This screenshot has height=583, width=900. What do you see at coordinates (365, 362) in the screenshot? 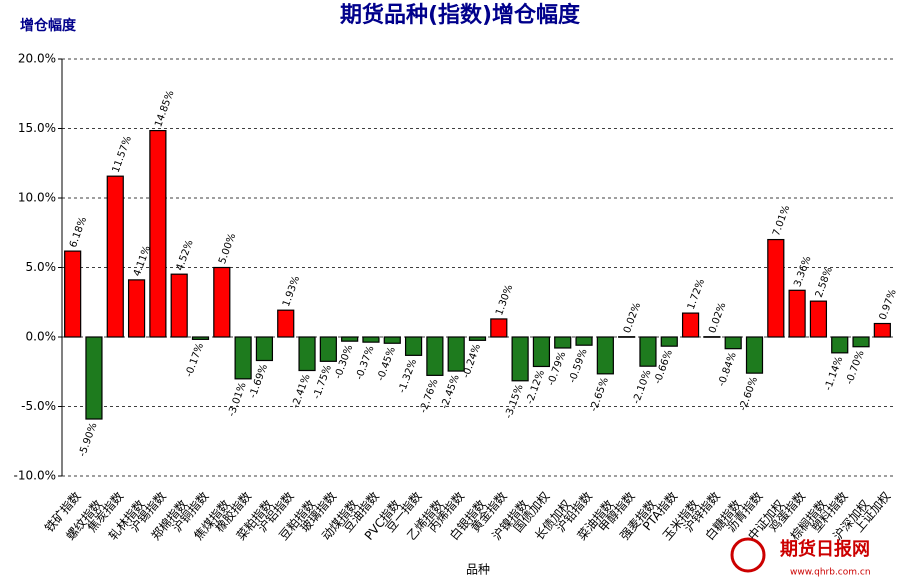
I see `value-label: -0.37%` at bounding box center [365, 362].